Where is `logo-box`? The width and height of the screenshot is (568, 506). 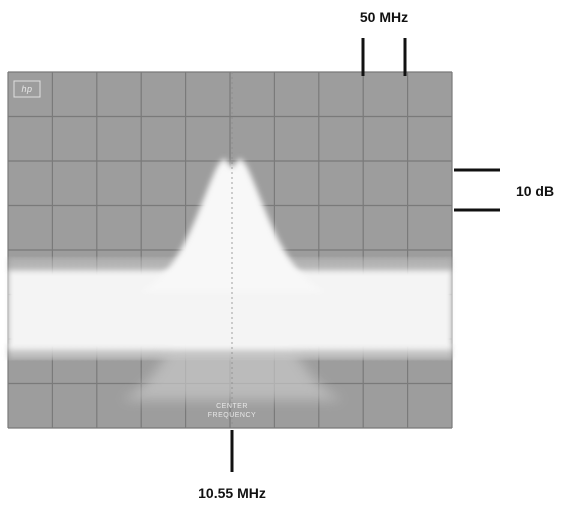
logo-box is located at coordinates (27, 89).